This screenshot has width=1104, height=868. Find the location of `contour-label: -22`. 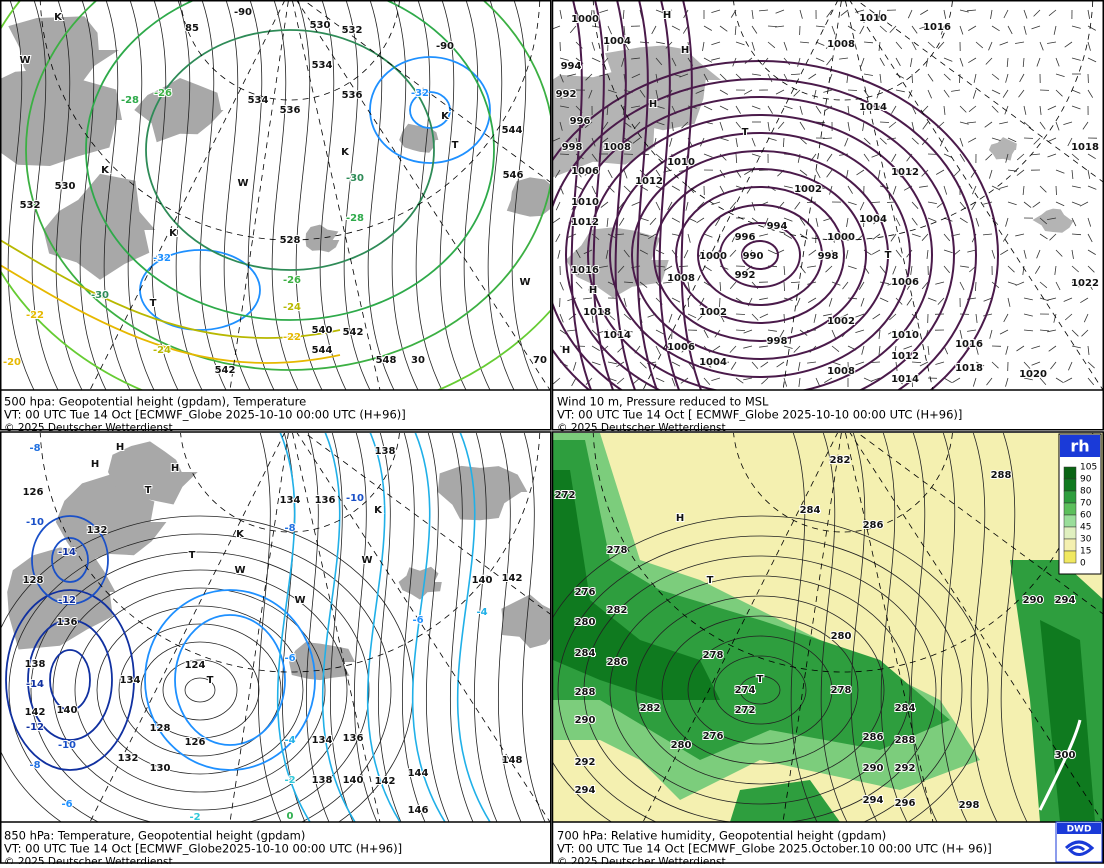

contour-label: -22 is located at coordinates (35, 315).